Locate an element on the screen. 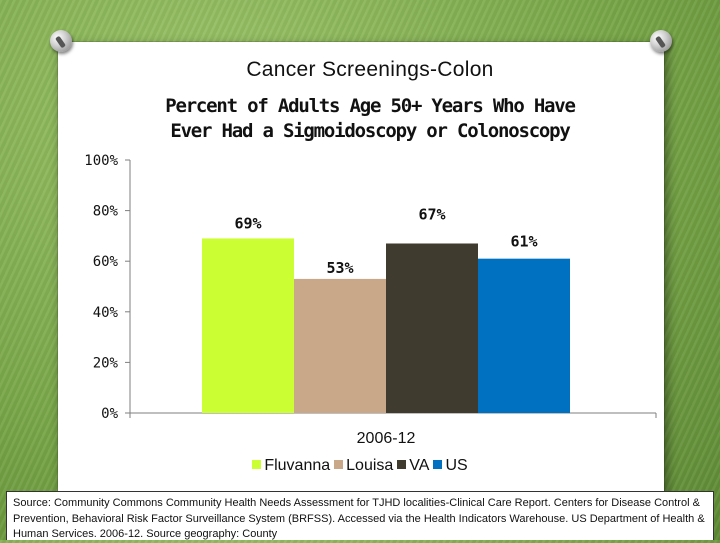 The image size is (720, 543). bar-va is located at coordinates (432, 328).